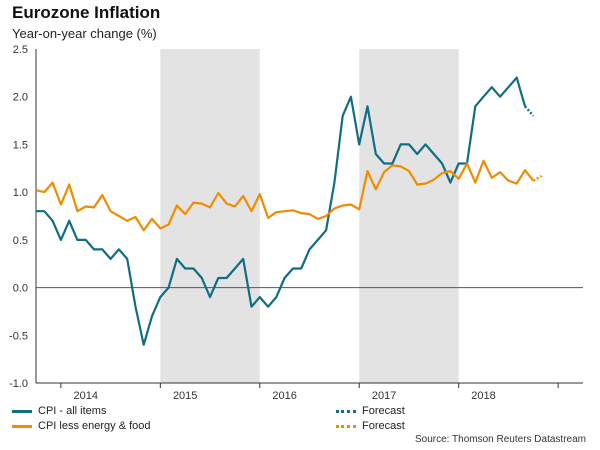 Image resolution: width=600 pixels, height=450 pixels. What do you see at coordinates (483, 396) in the screenshot?
I see `x-tick-label: 2018` at bounding box center [483, 396].